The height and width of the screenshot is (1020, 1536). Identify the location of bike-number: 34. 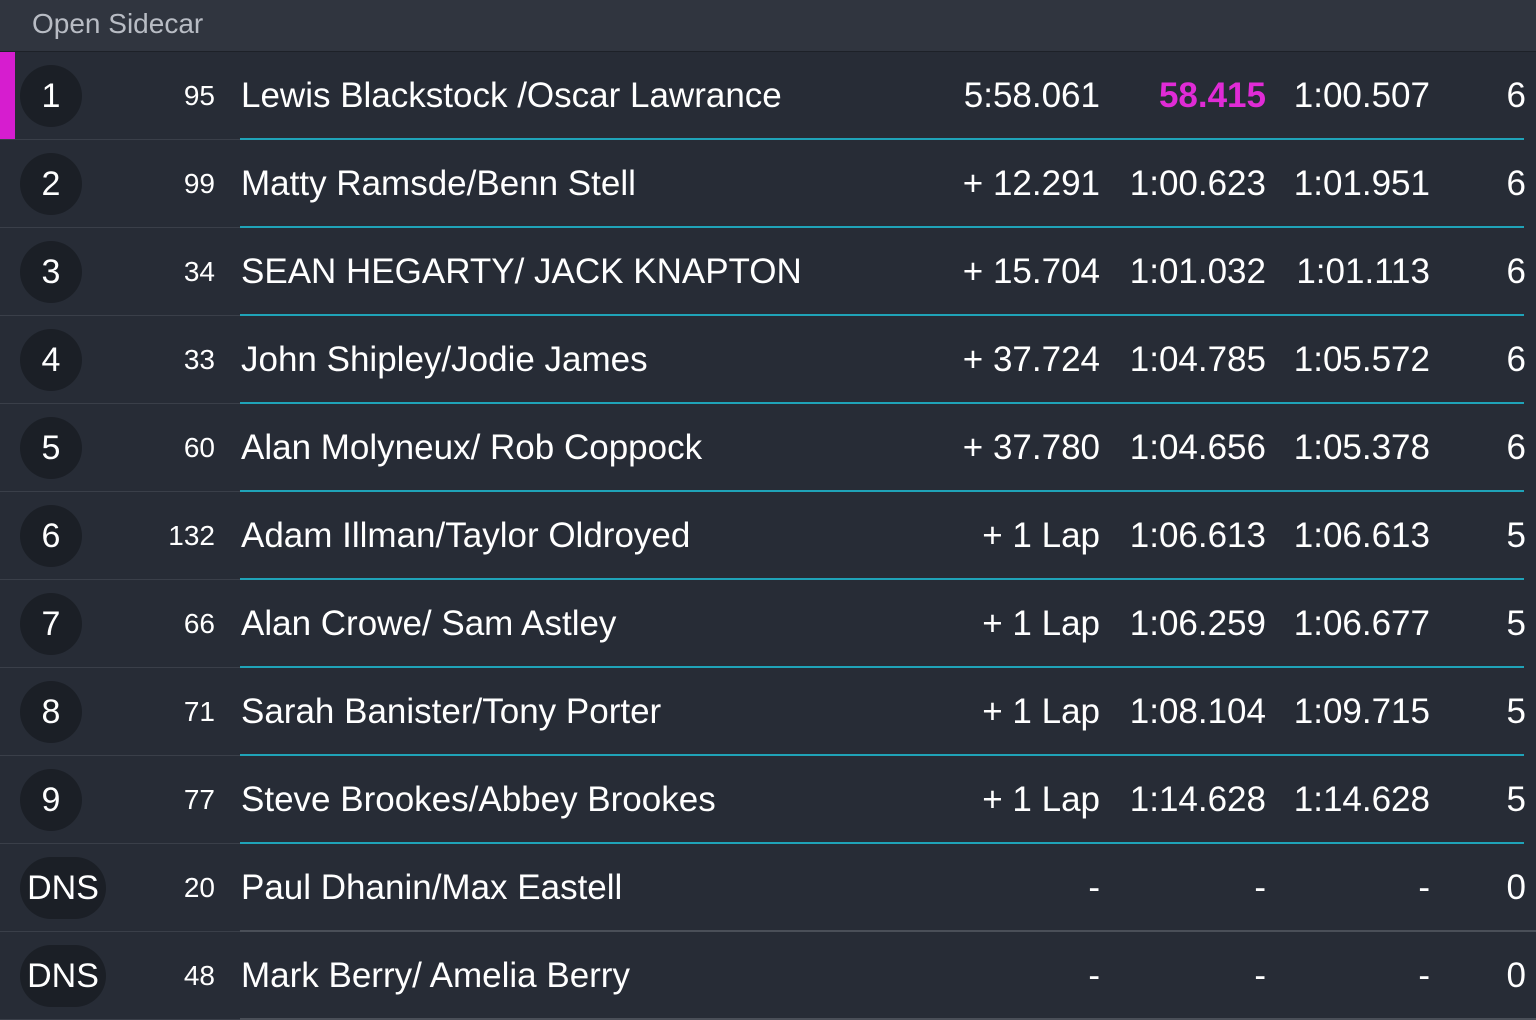
(199, 271).